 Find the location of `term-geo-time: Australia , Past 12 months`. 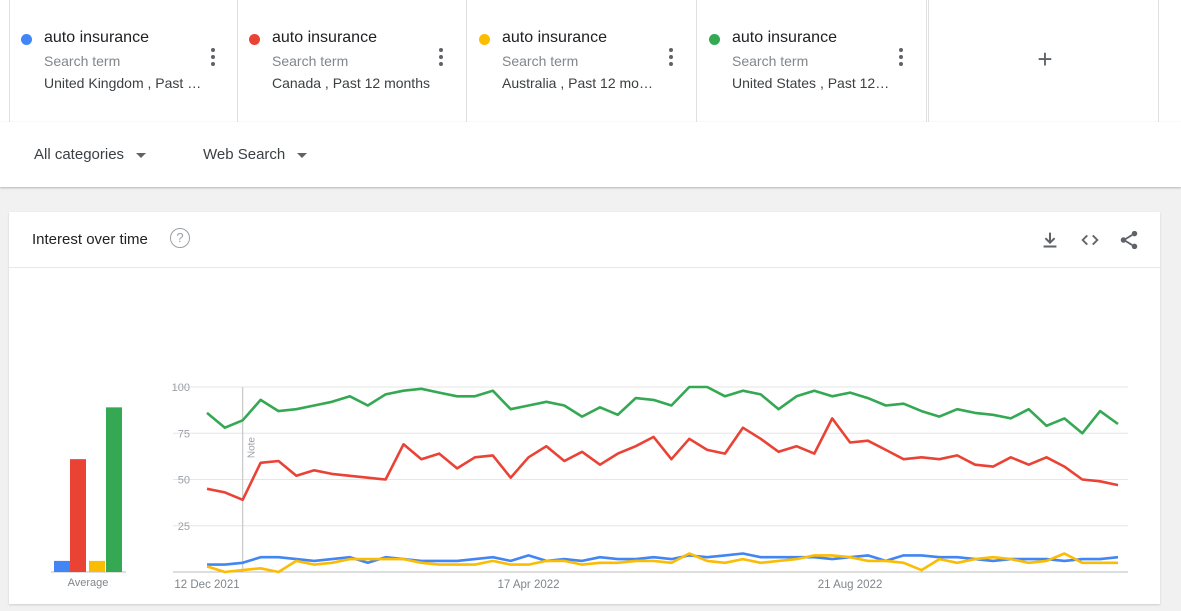

term-geo-time: Australia , Past 12 months is located at coordinates (581, 83).